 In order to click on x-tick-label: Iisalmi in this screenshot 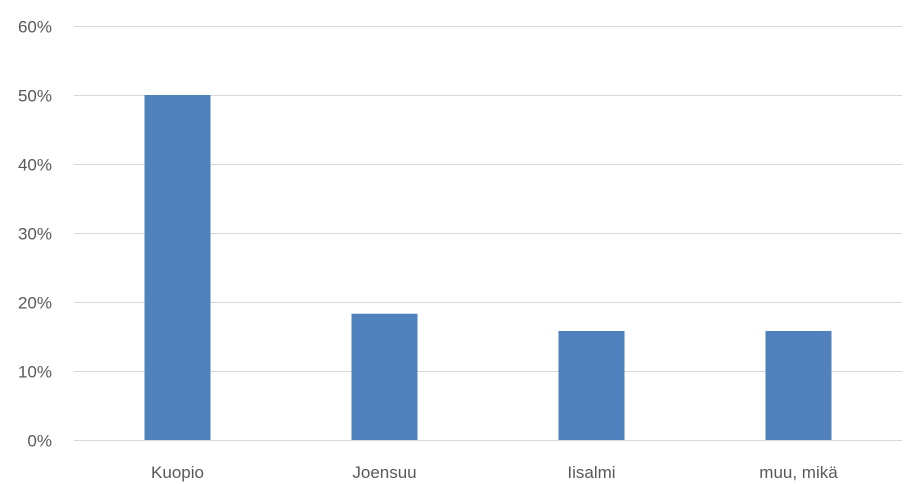, I will do `click(591, 472)`.